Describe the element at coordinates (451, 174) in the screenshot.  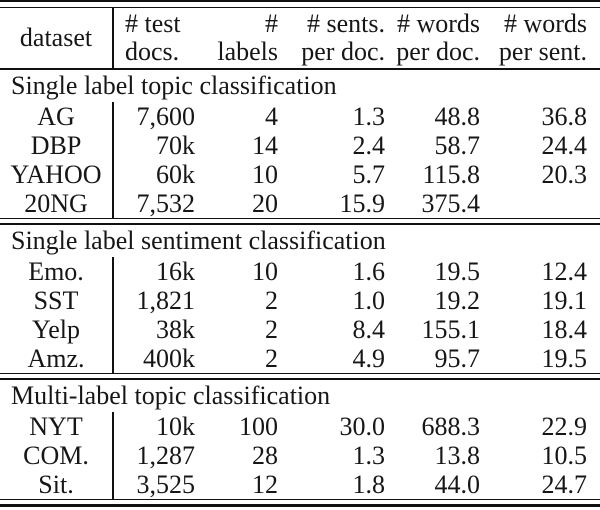
I see `words-per-doc-cell: 115.8` at that location.